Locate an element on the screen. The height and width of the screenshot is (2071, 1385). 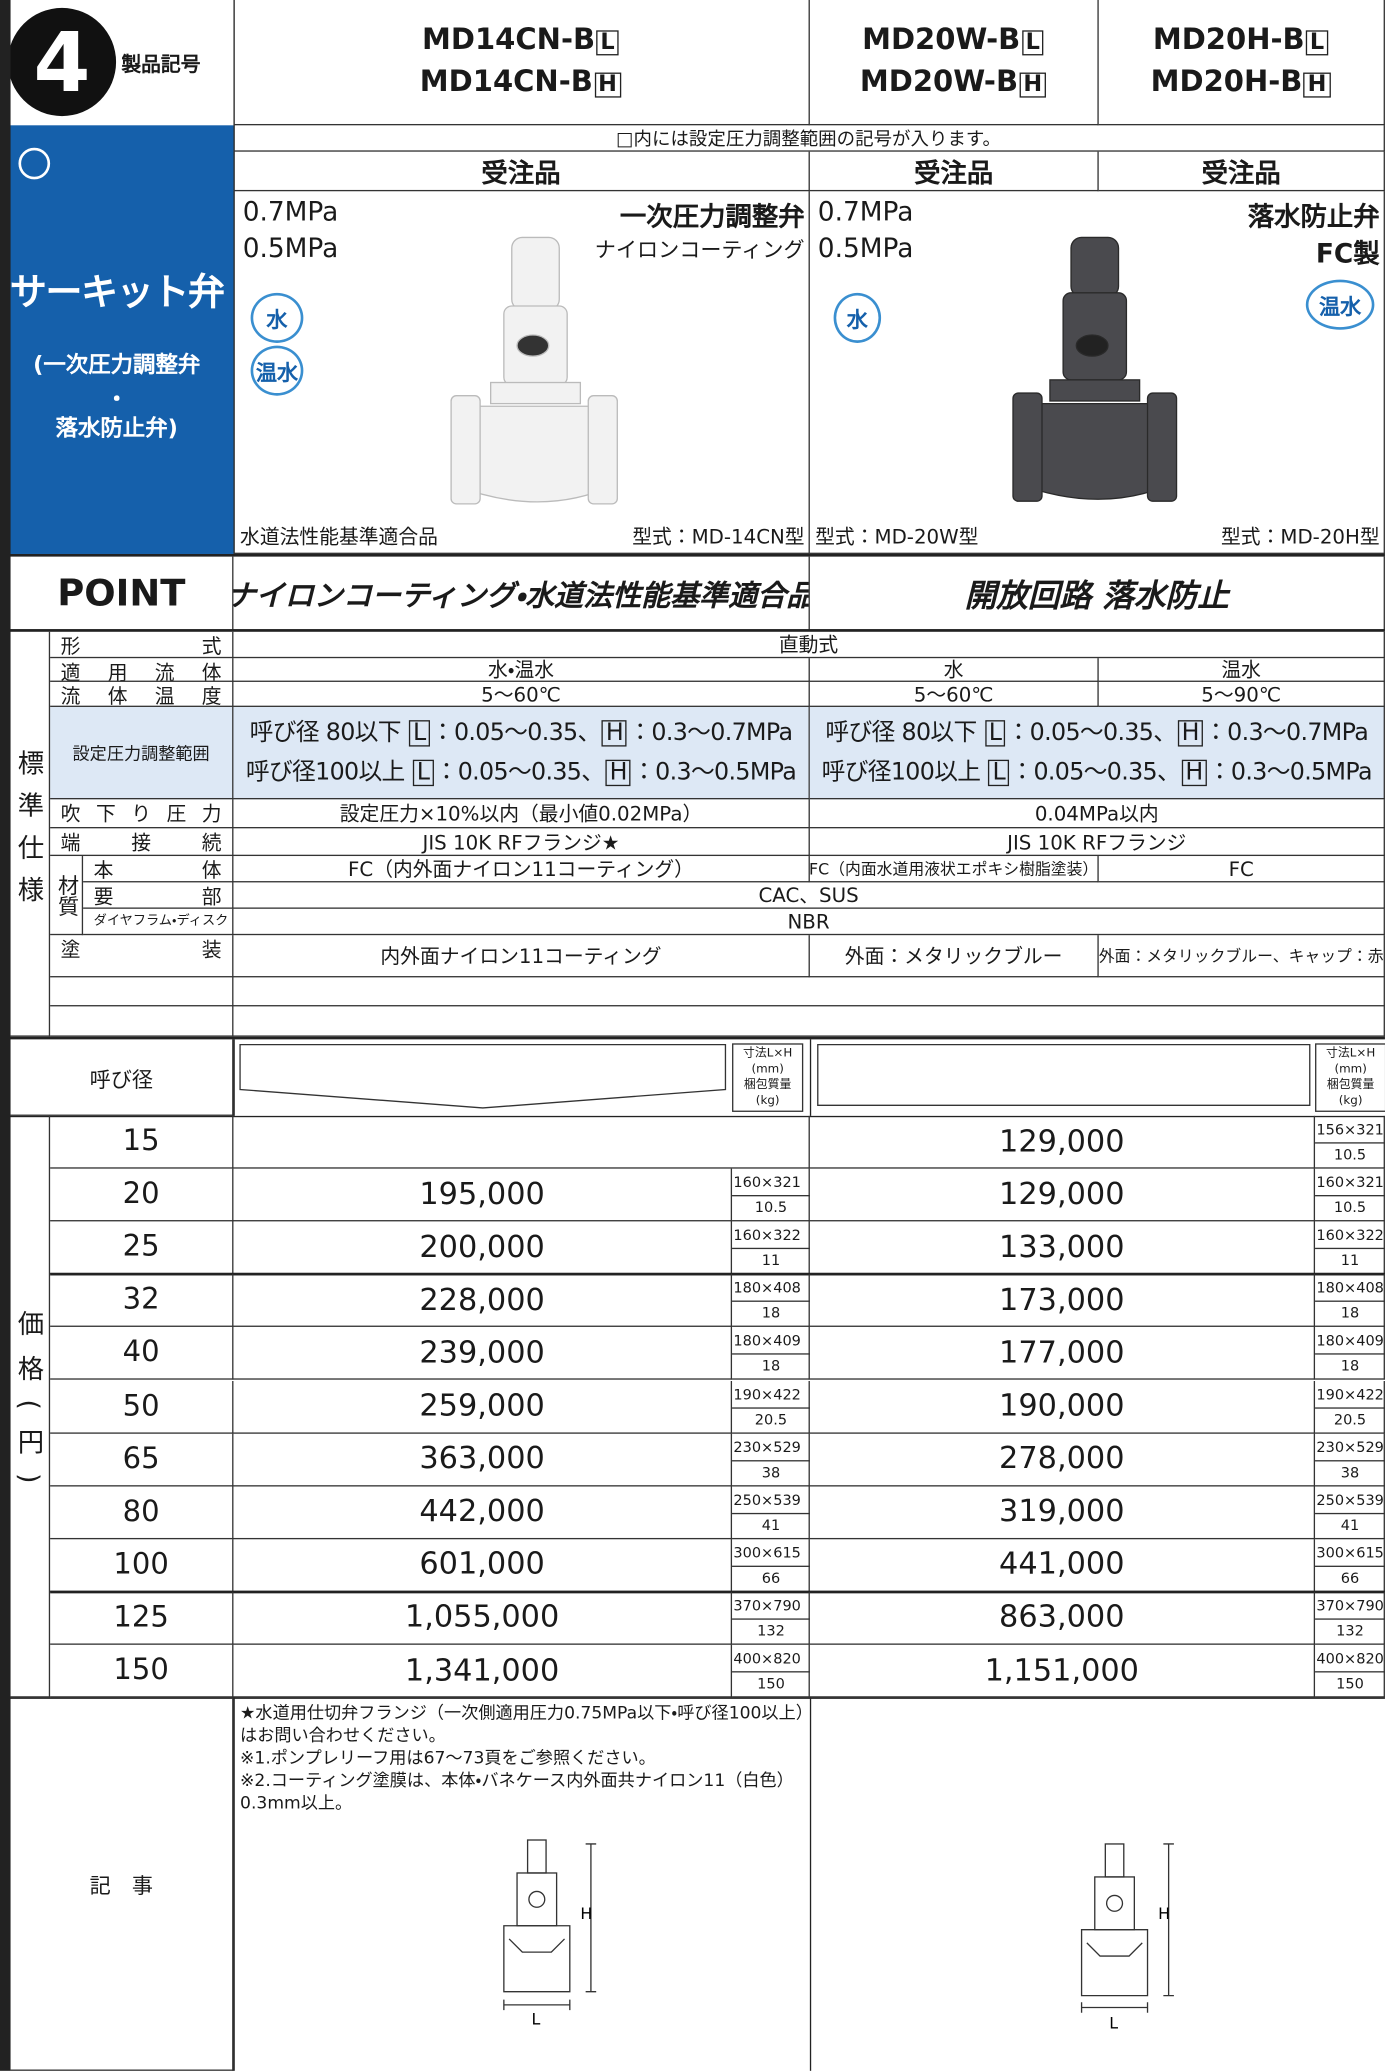
model-base: MD14CN-B is located at coordinates (509, 40).